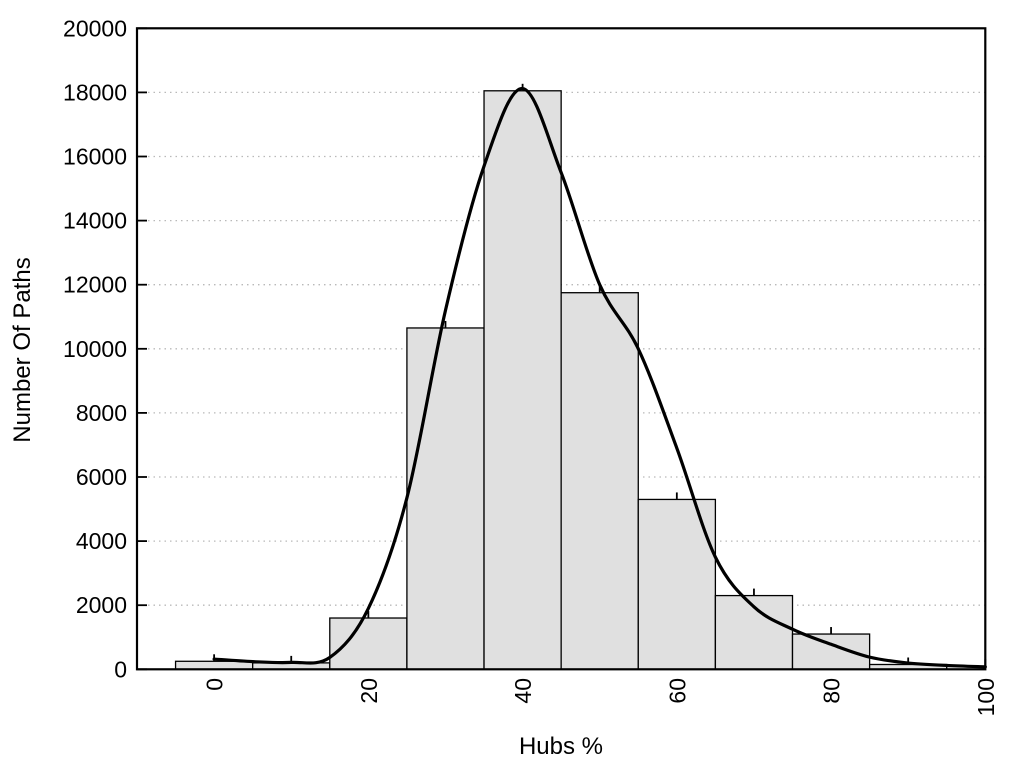 Image resolution: width=1024 pixels, height=768 pixels. Describe the element at coordinates (95, 221) in the screenshot. I see `y-tick-label: 14000` at that location.